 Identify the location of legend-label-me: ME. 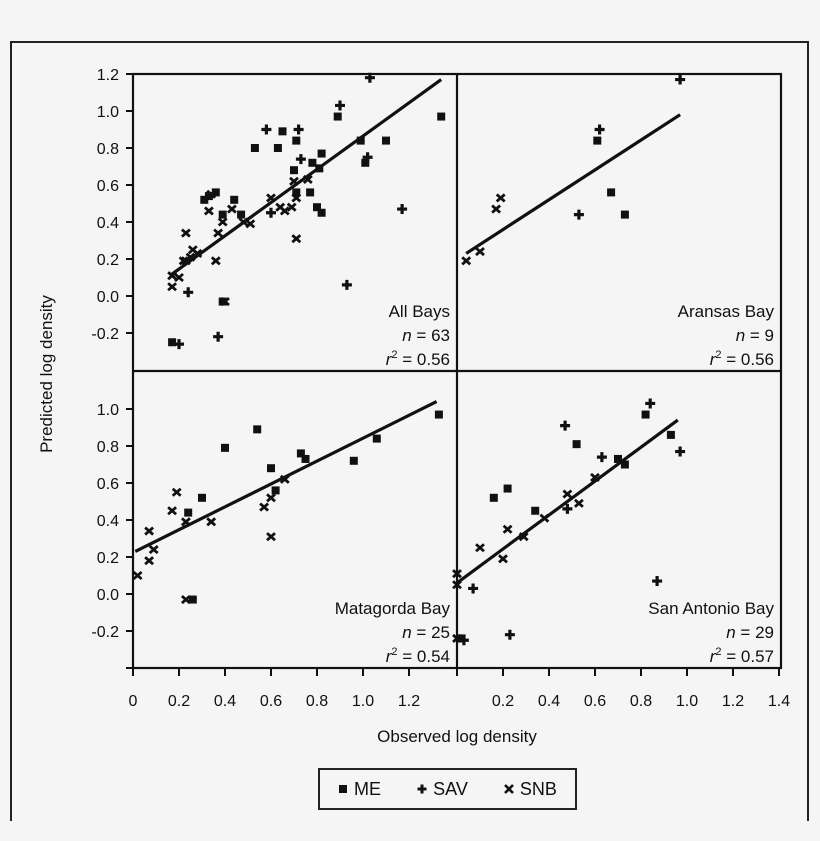
(368, 788).